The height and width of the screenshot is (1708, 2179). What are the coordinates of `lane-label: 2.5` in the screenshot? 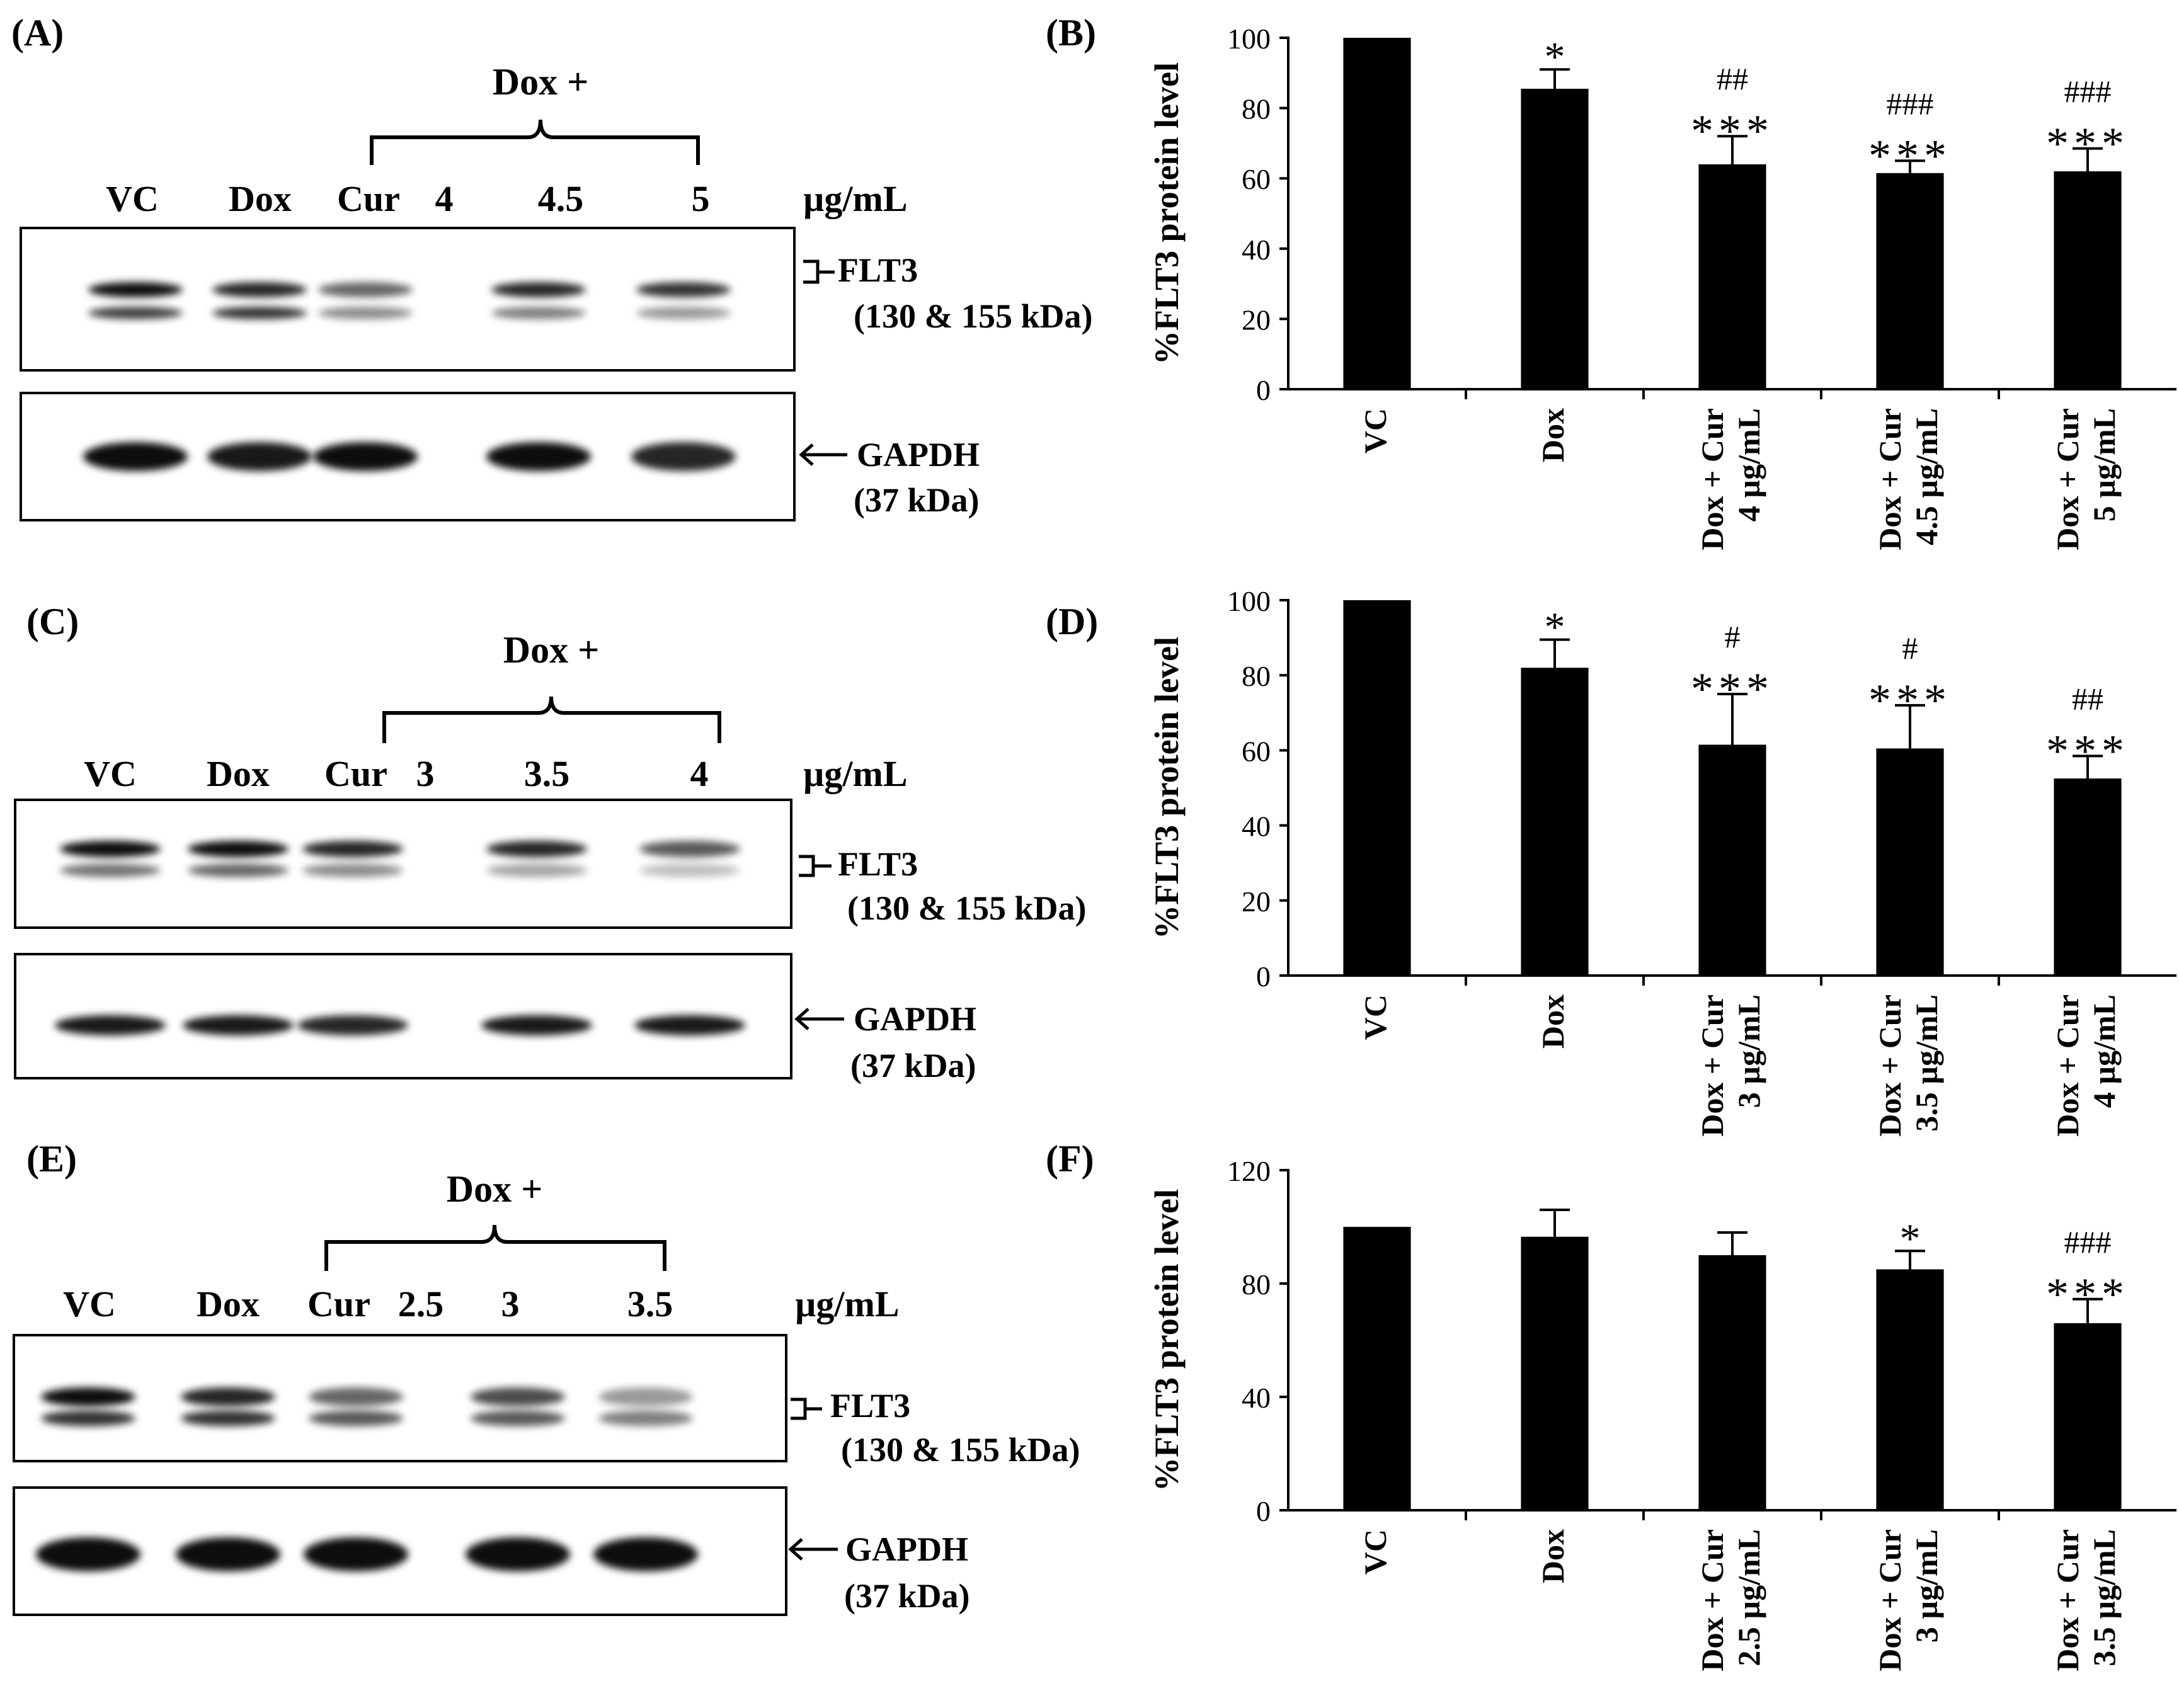 It's located at (421, 1304).